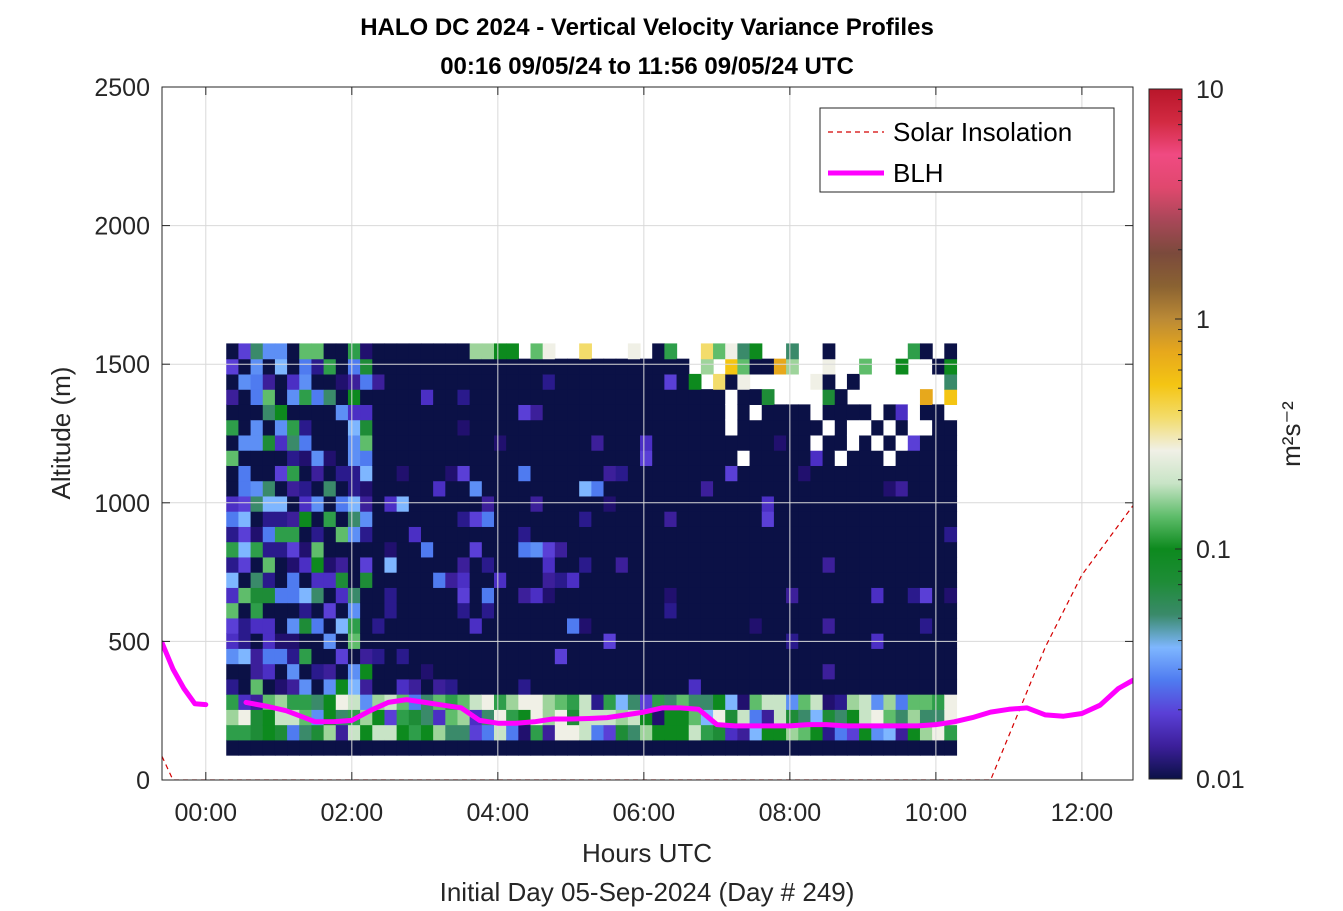 The height and width of the screenshot is (911, 1343). Describe the element at coordinates (644, 813) in the screenshot. I see `x-tick-label: 06:00` at that location.